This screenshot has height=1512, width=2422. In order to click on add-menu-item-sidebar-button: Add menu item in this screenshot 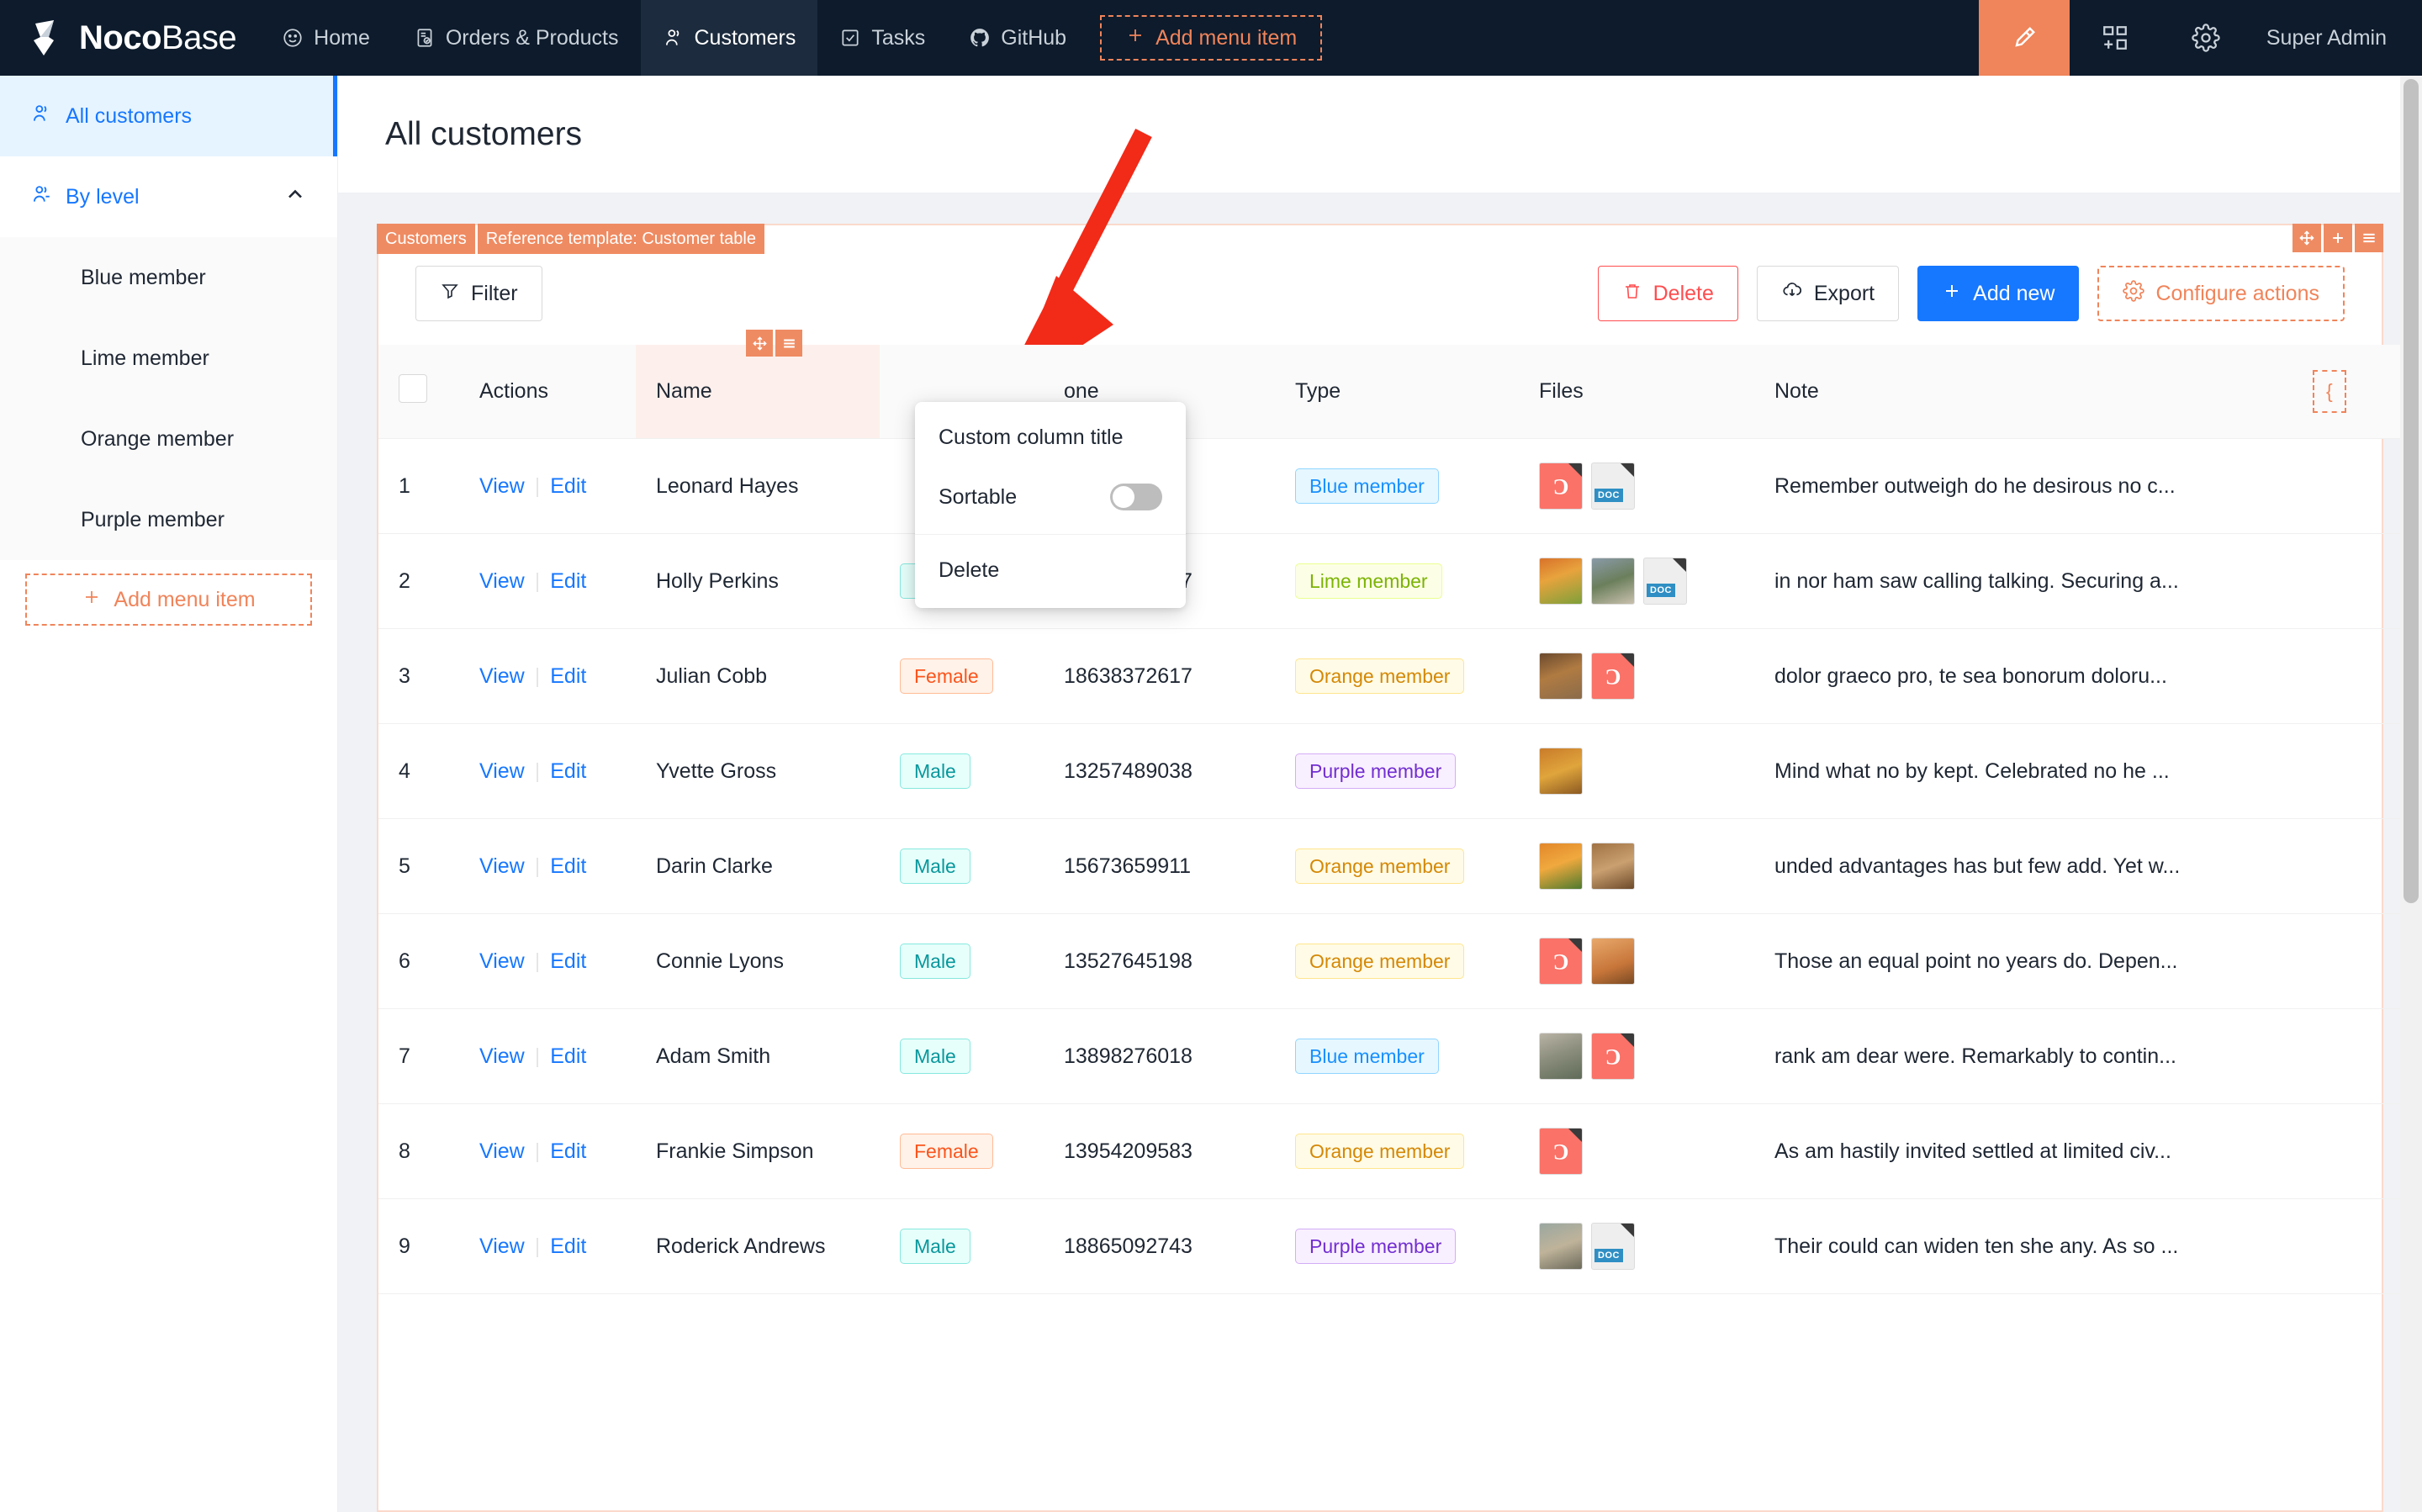, I will do `click(168, 600)`.